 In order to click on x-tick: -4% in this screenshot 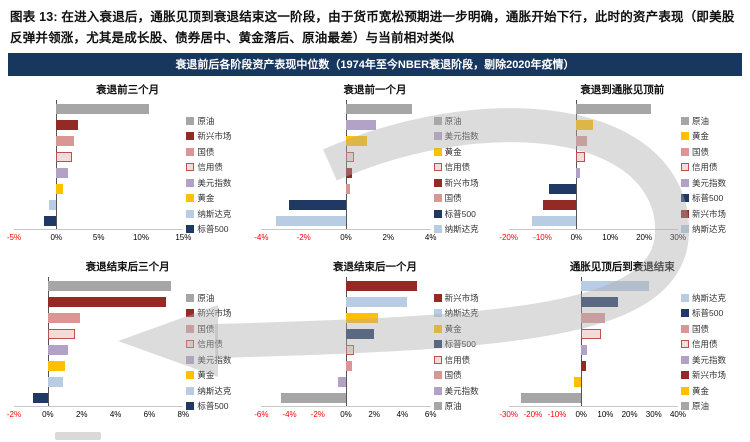, I will do `click(289, 415)`.